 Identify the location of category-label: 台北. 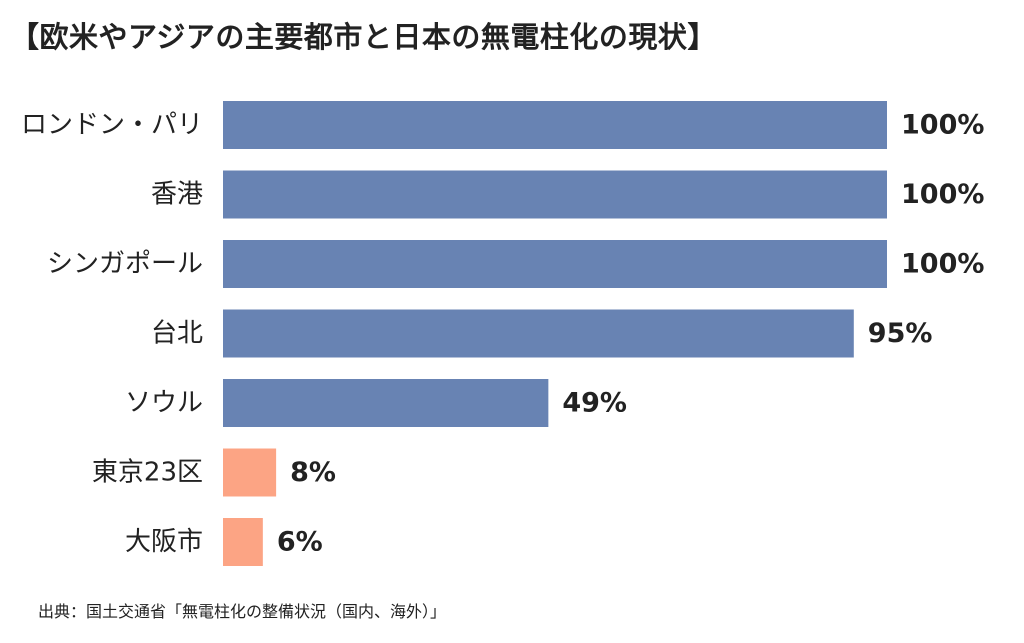
(177, 334).